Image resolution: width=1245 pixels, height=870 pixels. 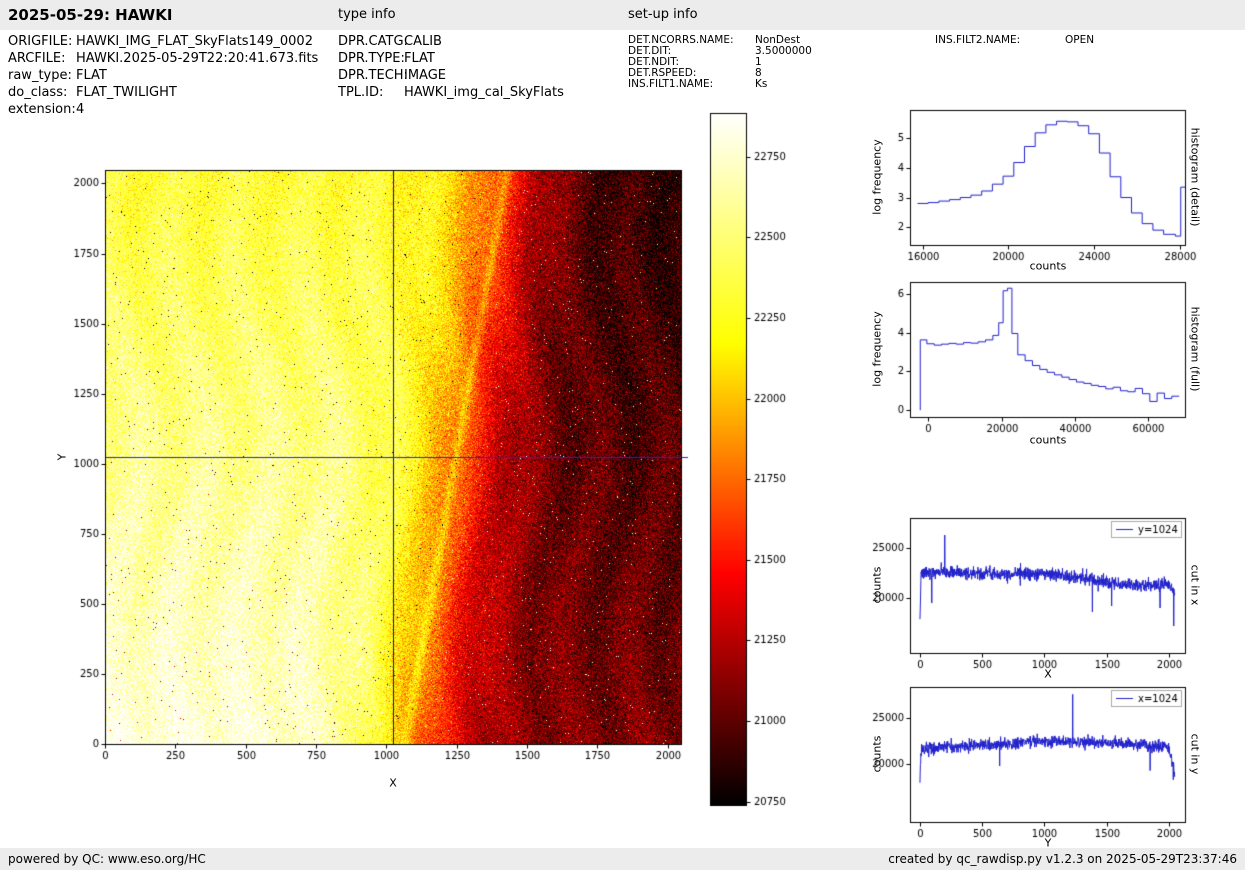 I want to click on cut-y-xaxis-label: Y, so click(x=1048, y=843).